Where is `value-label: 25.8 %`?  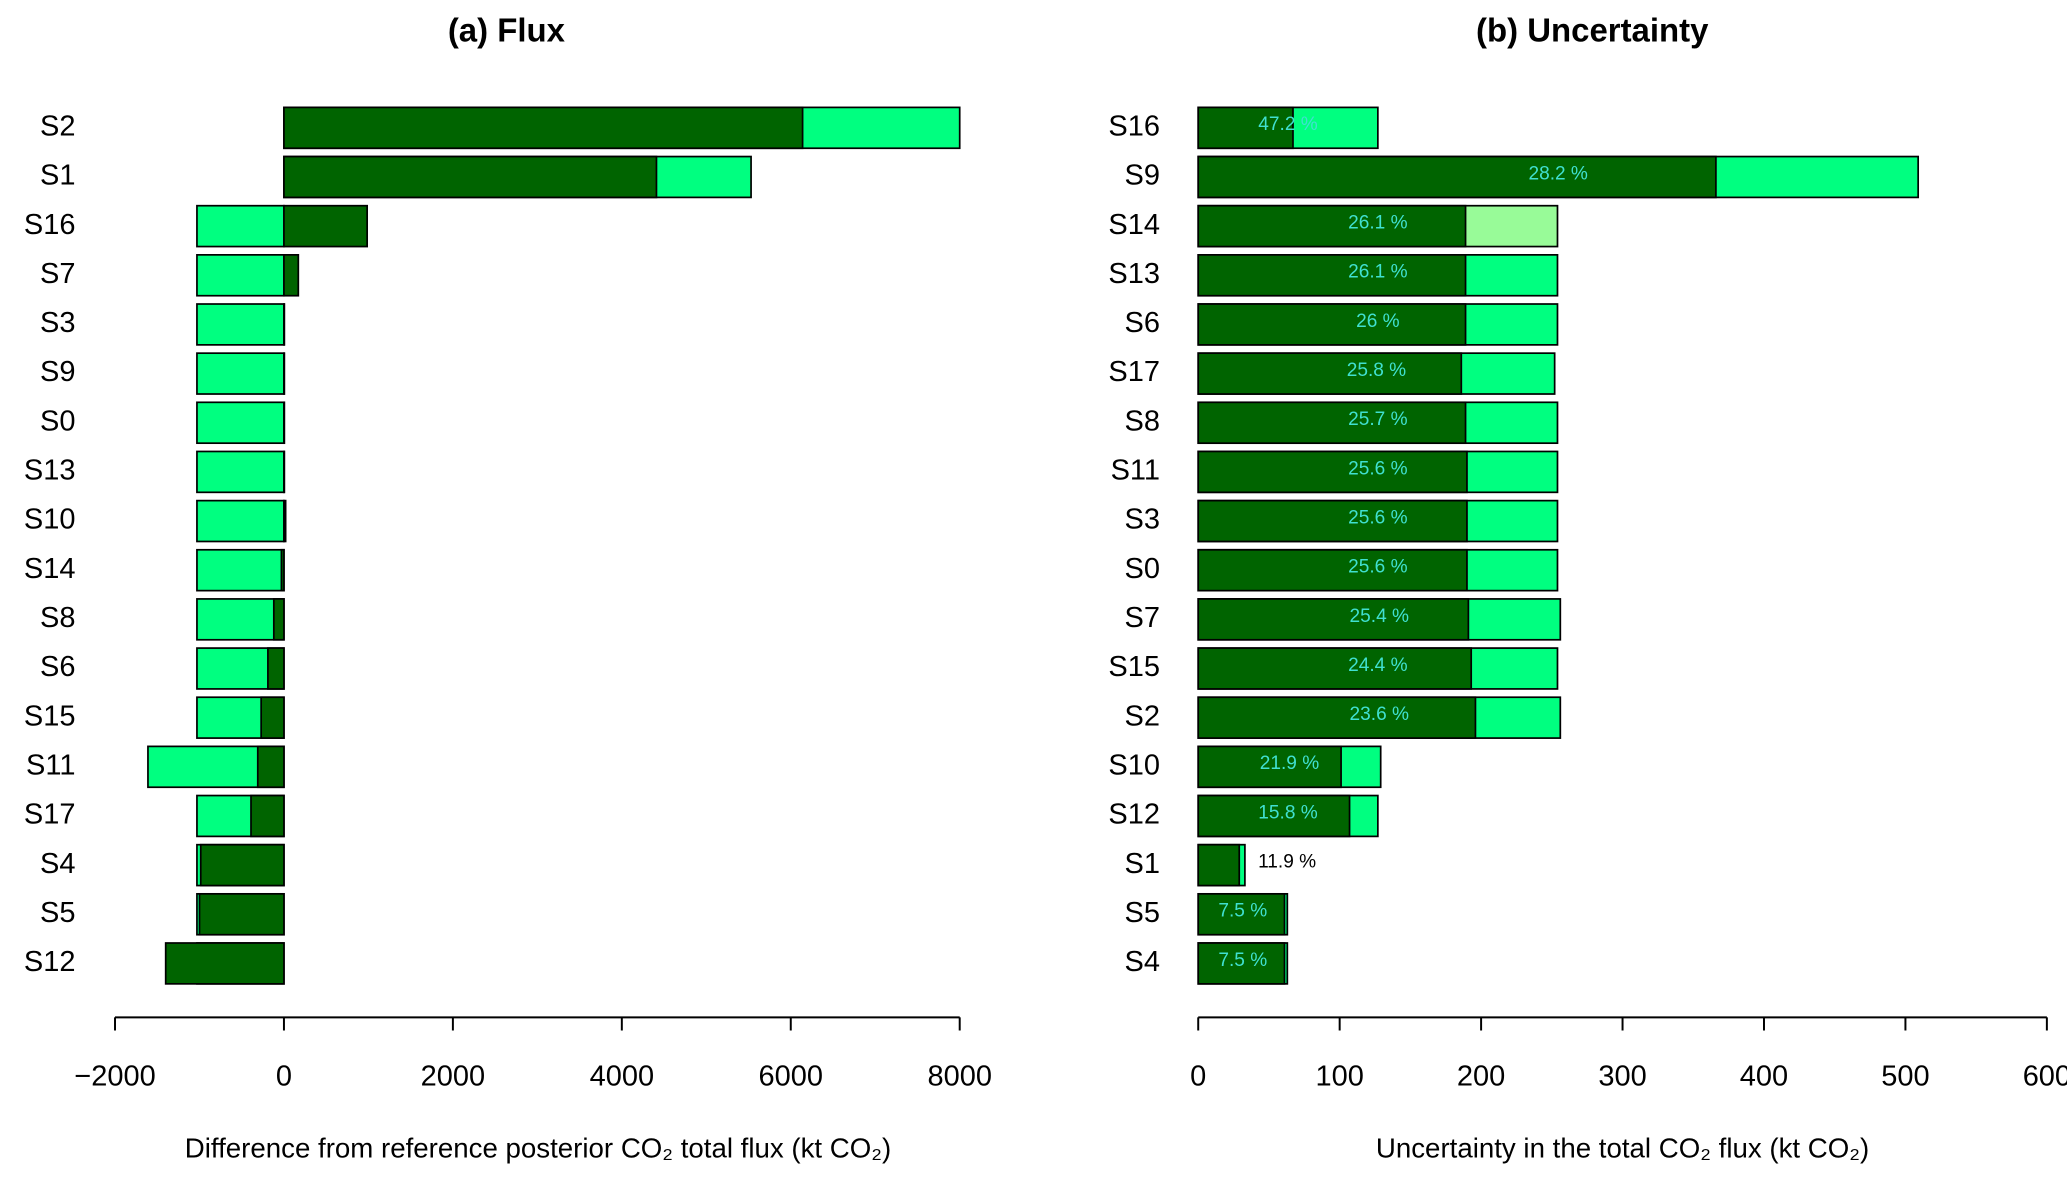
value-label: 25.8 % is located at coordinates (1376, 370).